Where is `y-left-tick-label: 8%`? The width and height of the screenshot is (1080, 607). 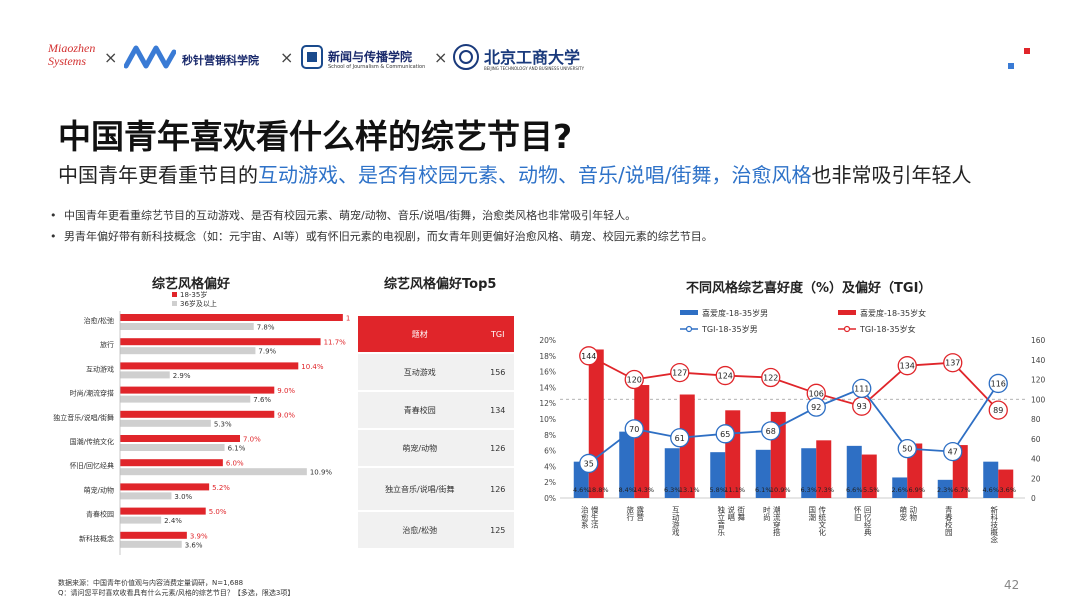 y-left-tick-label: 8% is located at coordinates (550, 435).